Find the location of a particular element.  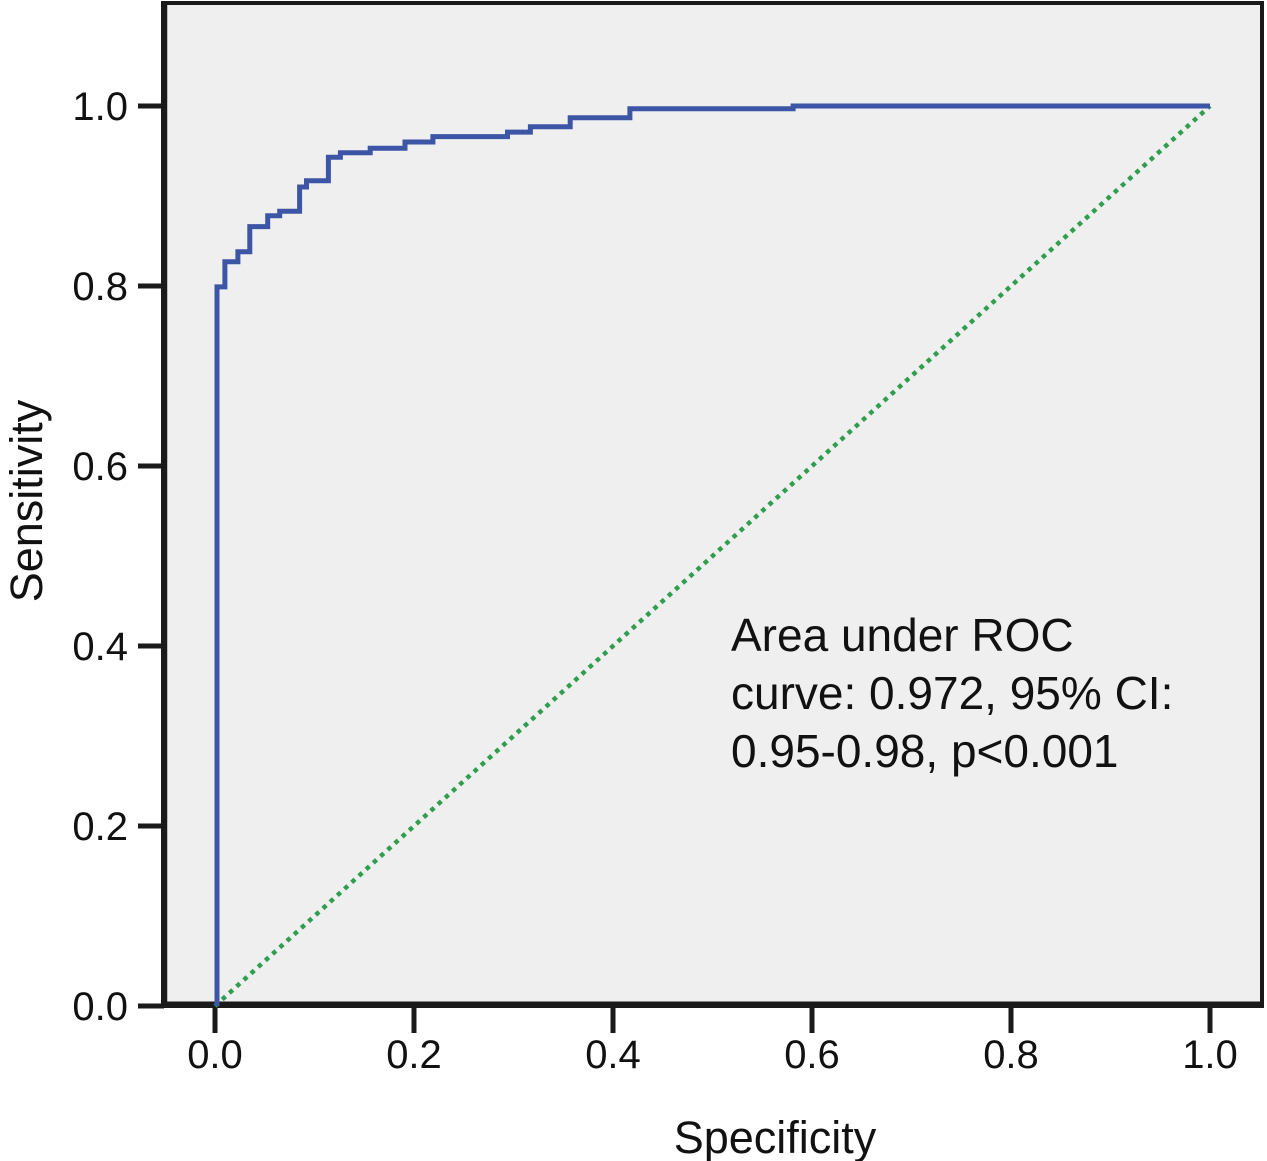

x-tick-label: 1.0 is located at coordinates (1210, 1055).